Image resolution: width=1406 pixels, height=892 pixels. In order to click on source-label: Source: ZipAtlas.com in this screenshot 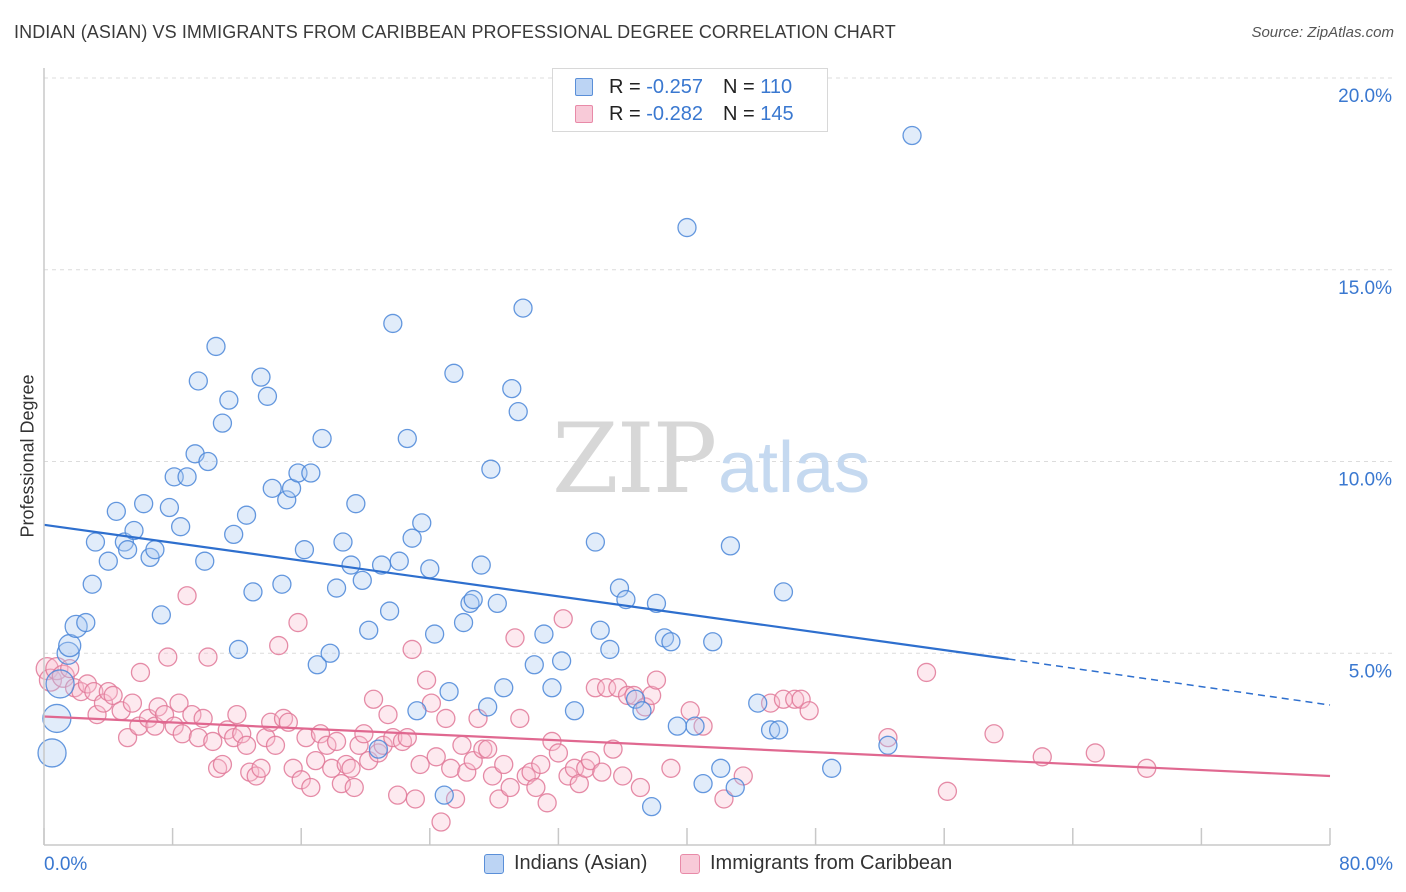, I will do `click(1322, 32)`.